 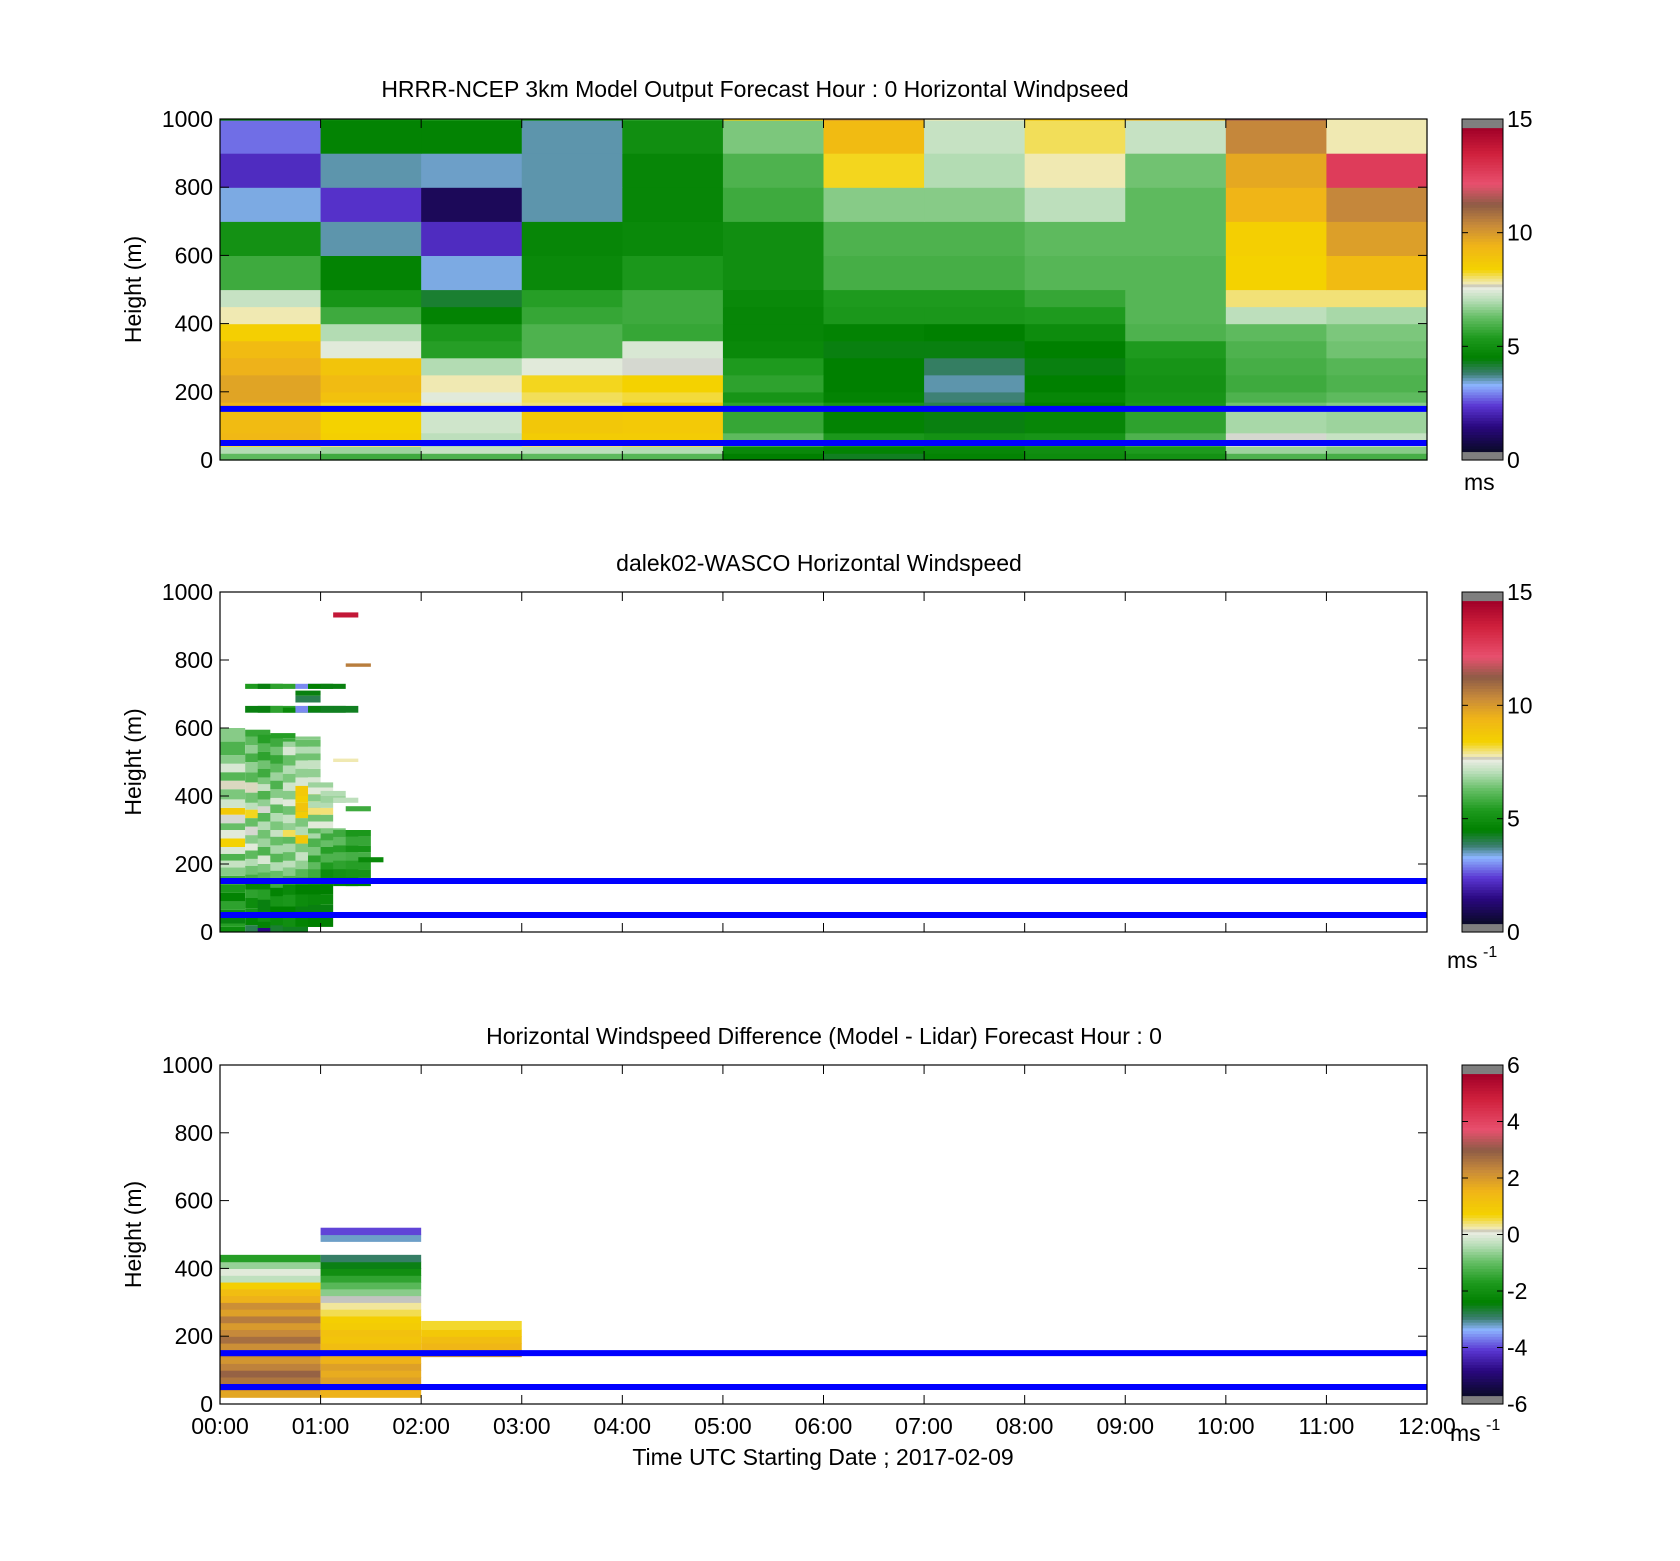 I want to click on colorbar-frame, so click(x=1482, y=289).